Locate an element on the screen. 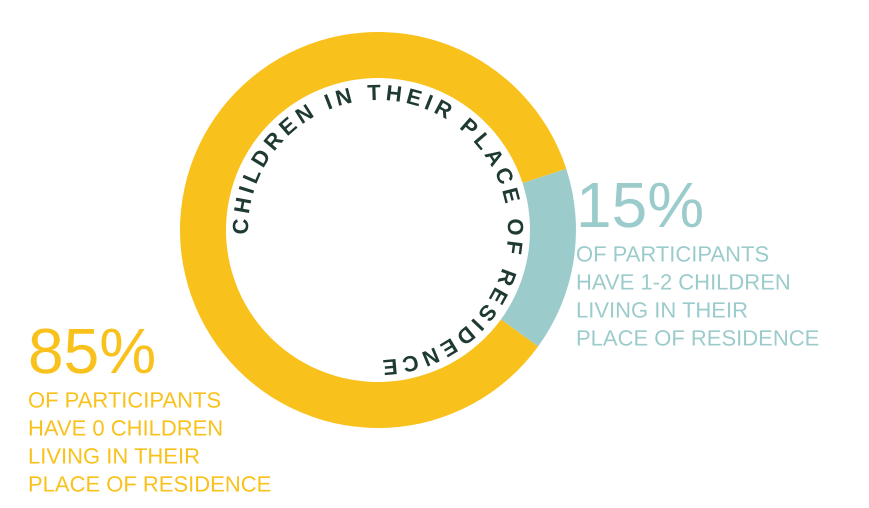 The width and height of the screenshot is (869, 508). slice-label: OF PARTICIPANTS HAVE 0 CHILDREN LIVING IN THEIR PLACE OF RESIDENCE is located at coordinates (150, 442).